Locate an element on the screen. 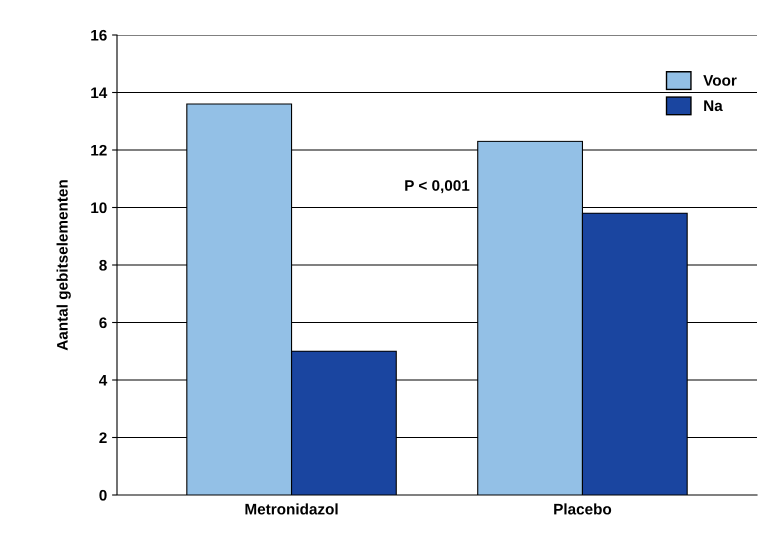 Image resolution: width=772 pixels, height=533 pixels. x-tick-label: Metronidazol is located at coordinates (291, 509).